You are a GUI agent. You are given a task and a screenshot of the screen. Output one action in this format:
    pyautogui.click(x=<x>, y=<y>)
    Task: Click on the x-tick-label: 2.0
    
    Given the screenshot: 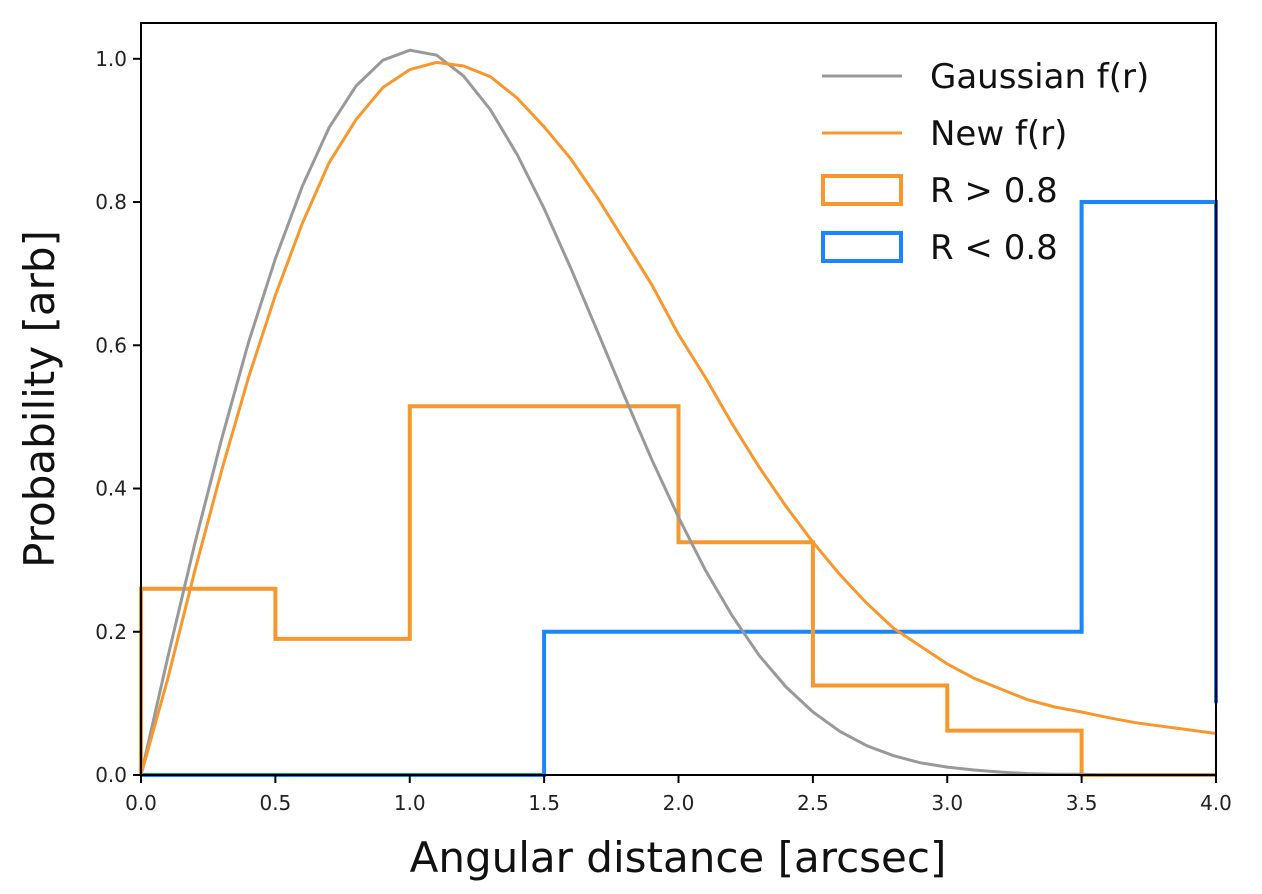 What is the action you would take?
    pyautogui.click(x=679, y=803)
    